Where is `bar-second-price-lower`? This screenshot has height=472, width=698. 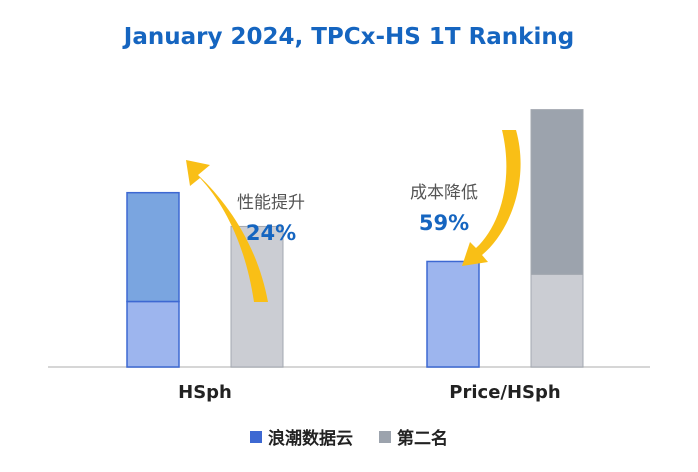 bar-second-price-lower is located at coordinates (557, 320).